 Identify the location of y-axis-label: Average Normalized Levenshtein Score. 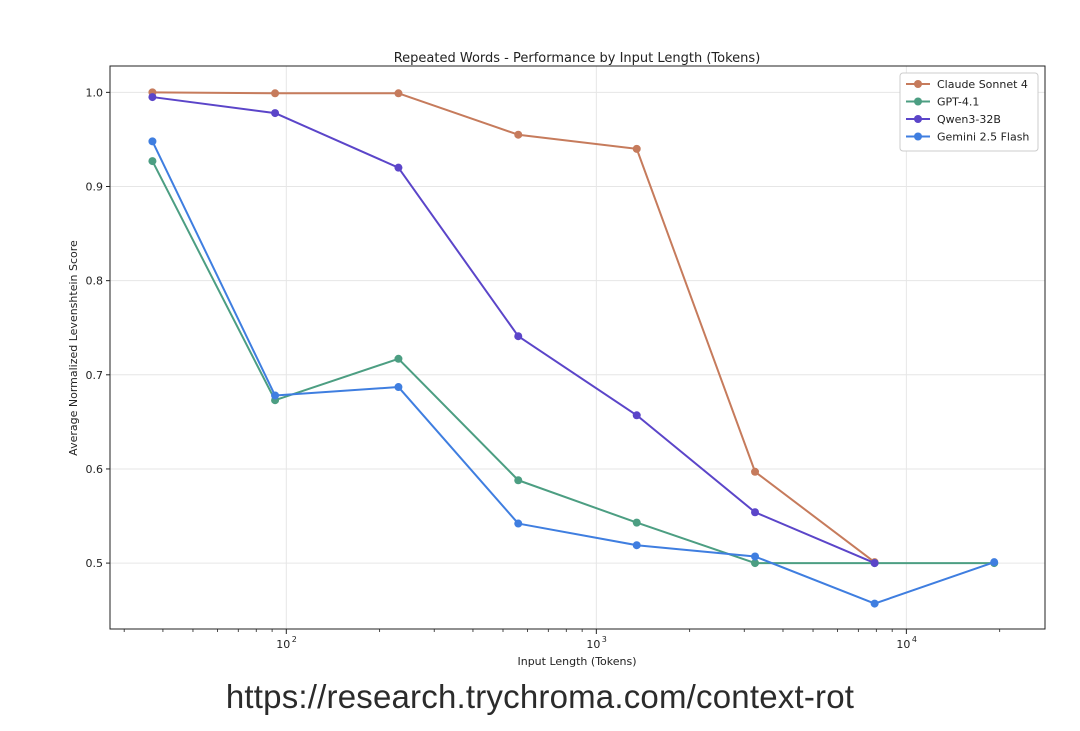
(73, 348).